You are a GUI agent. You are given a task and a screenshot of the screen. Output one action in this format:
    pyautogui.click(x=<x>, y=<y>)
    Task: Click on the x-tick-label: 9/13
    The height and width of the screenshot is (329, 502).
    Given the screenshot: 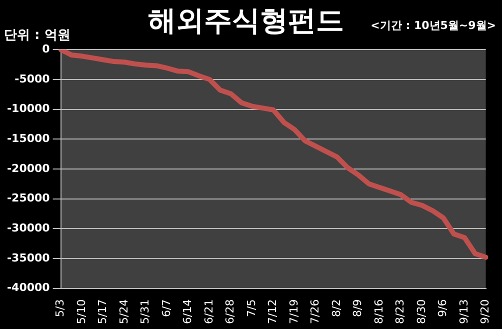 What is the action you would take?
    pyautogui.click(x=463, y=311)
    